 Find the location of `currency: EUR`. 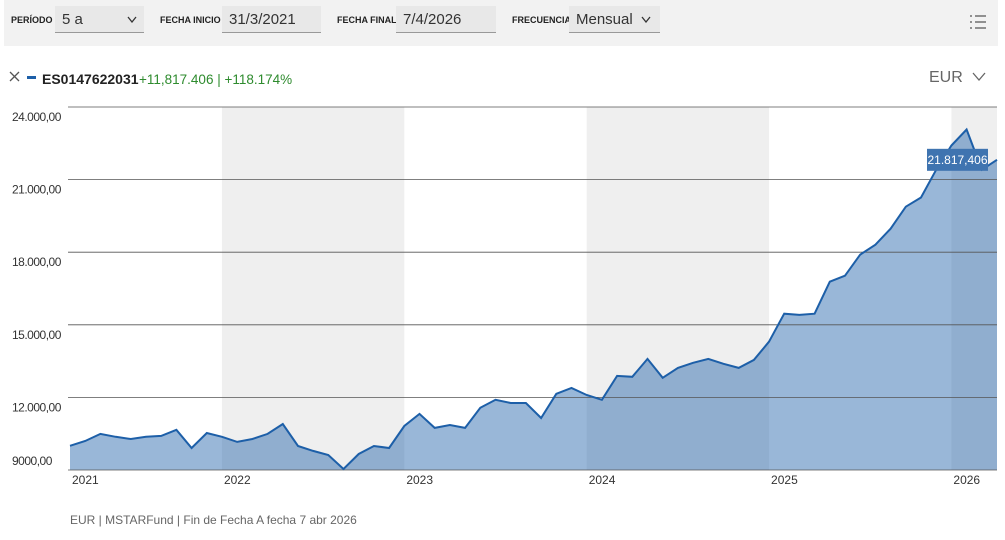

currency: EUR is located at coordinates (946, 77).